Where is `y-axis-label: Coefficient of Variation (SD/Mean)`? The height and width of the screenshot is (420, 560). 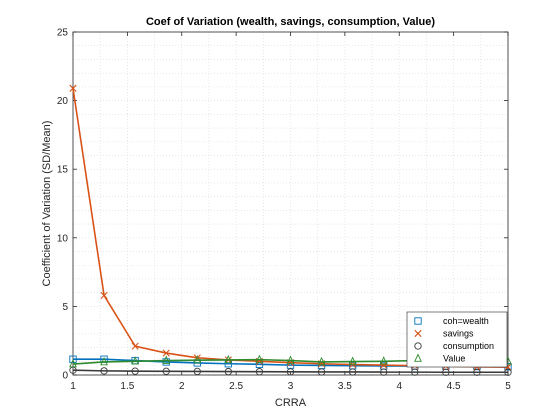 y-axis-label: Coefficient of Variation (SD/Mean) is located at coordinates (47, 204).